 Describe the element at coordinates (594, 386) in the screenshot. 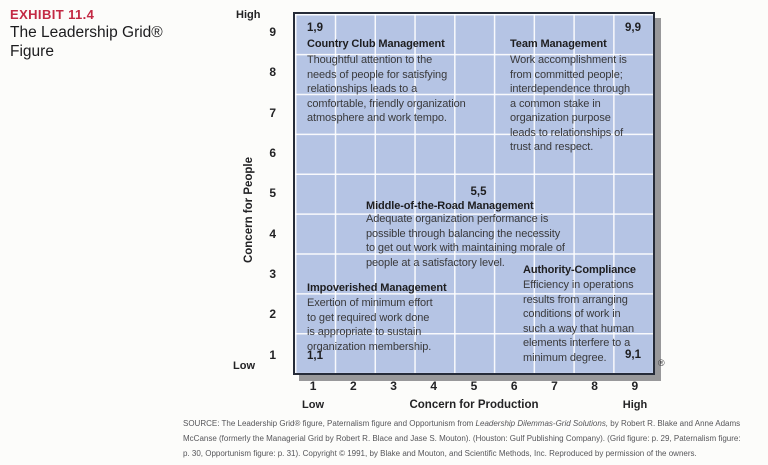

I see `x-tick: 8` at that location.